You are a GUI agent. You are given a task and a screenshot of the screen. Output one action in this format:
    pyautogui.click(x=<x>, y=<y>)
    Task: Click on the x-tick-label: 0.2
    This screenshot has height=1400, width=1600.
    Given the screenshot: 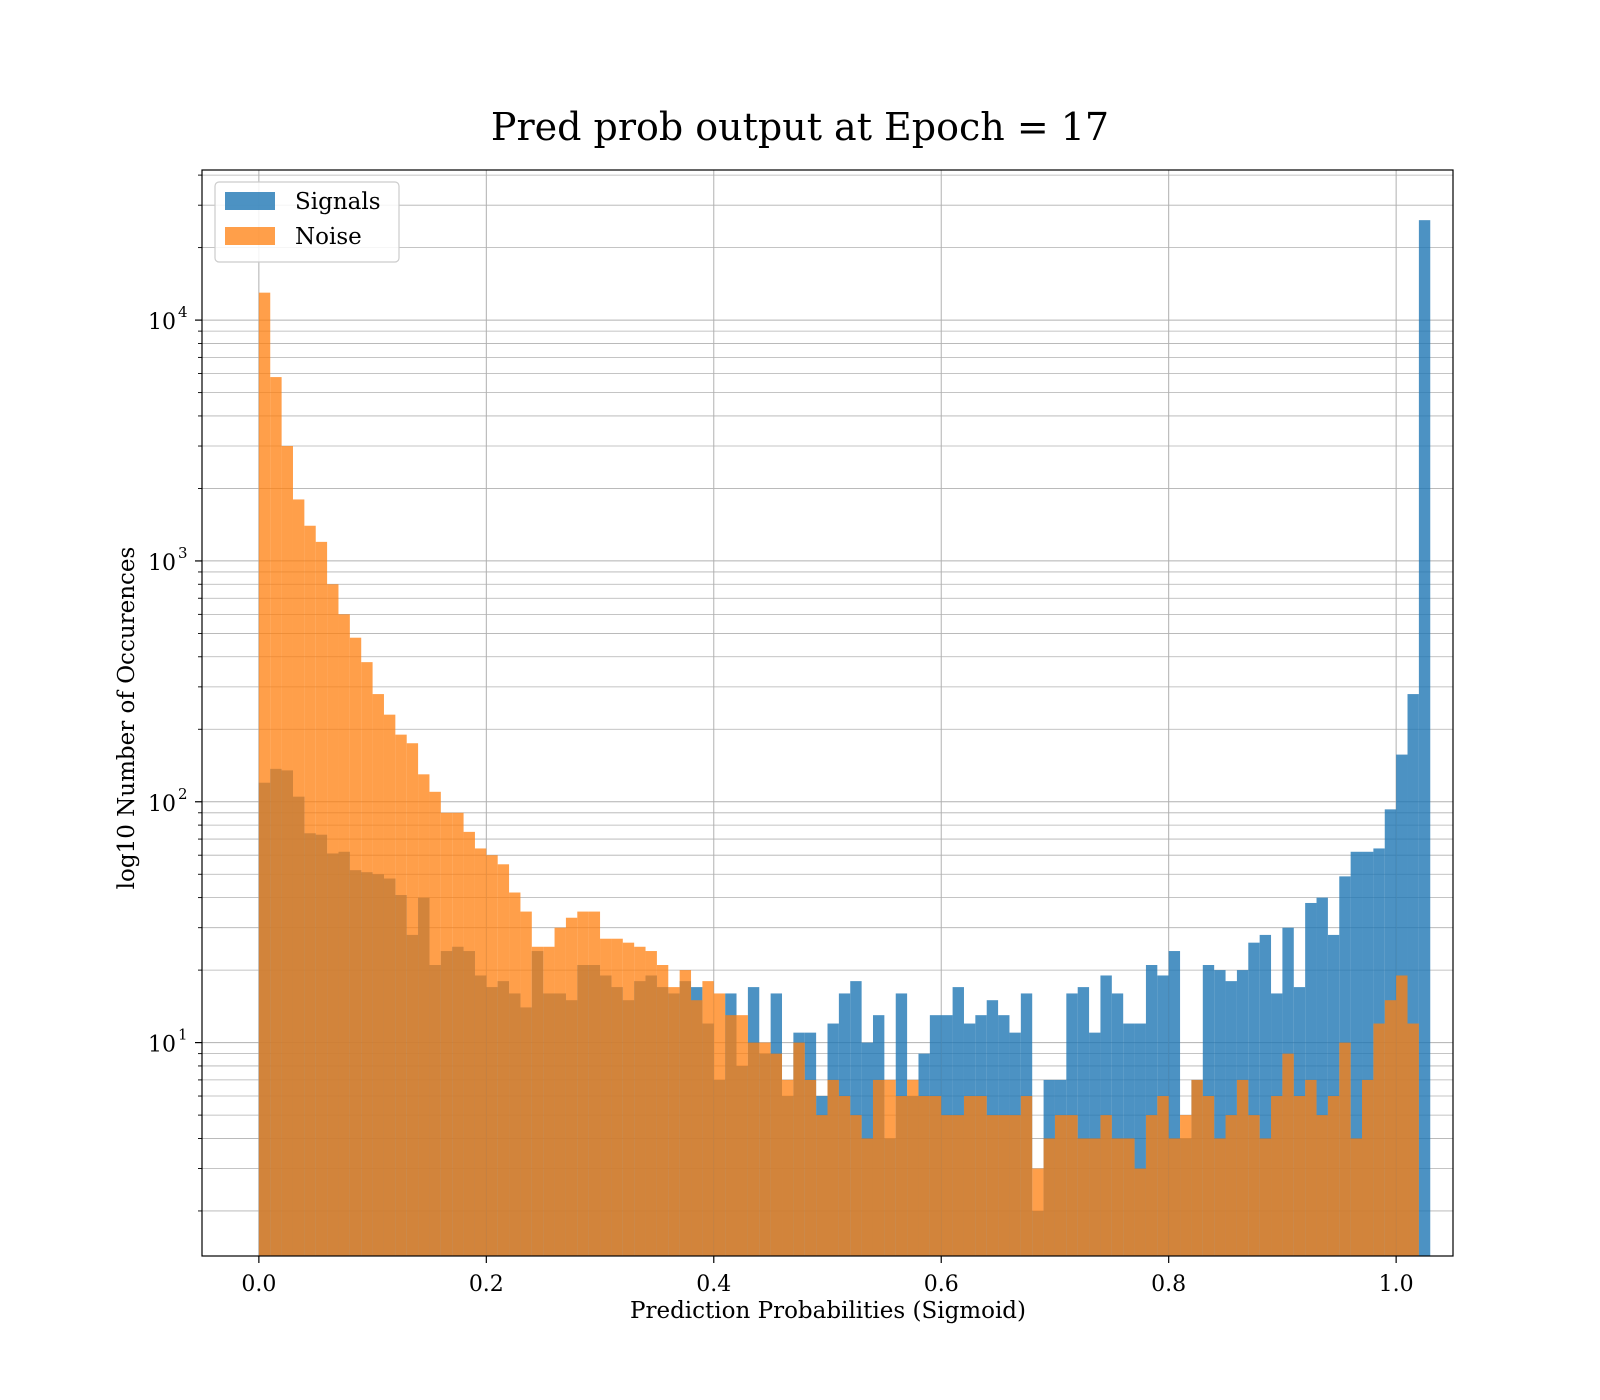 What is the action you would take?
    pyautogui.click(x=486, y=1284)
    